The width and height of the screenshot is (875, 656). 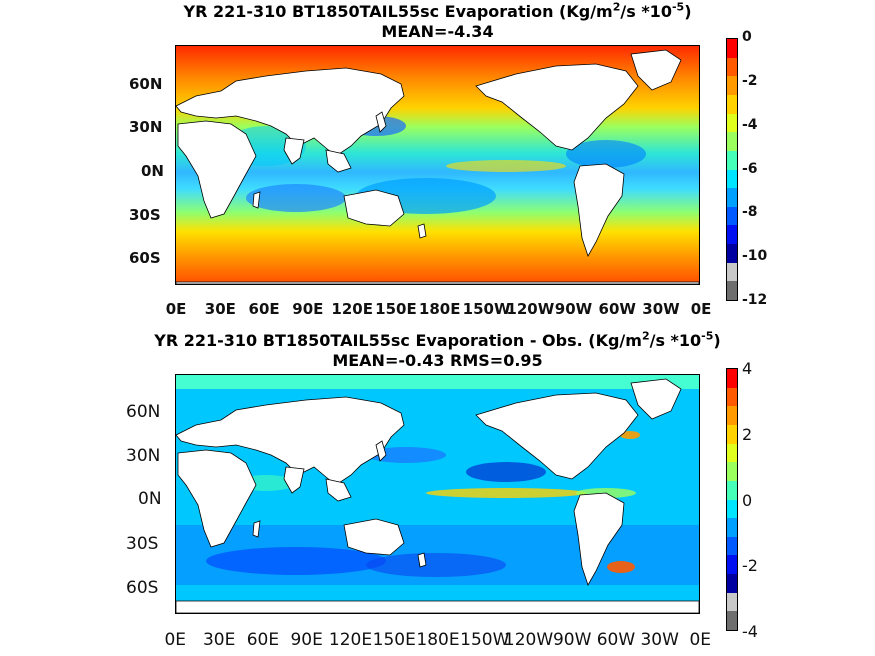 I want to click on mean-label: MEAN=-4.34, so click(x=437, y=31).